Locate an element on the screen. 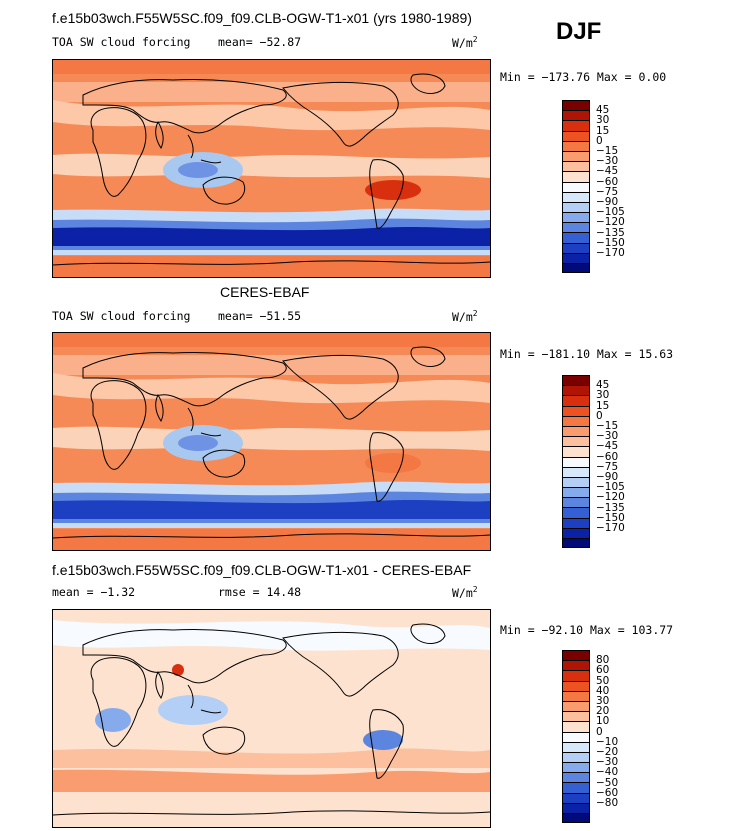 This screenshot has height=831, width=733. panel-1-mean: mean= −52.87 is located at coordinates (260, 42).